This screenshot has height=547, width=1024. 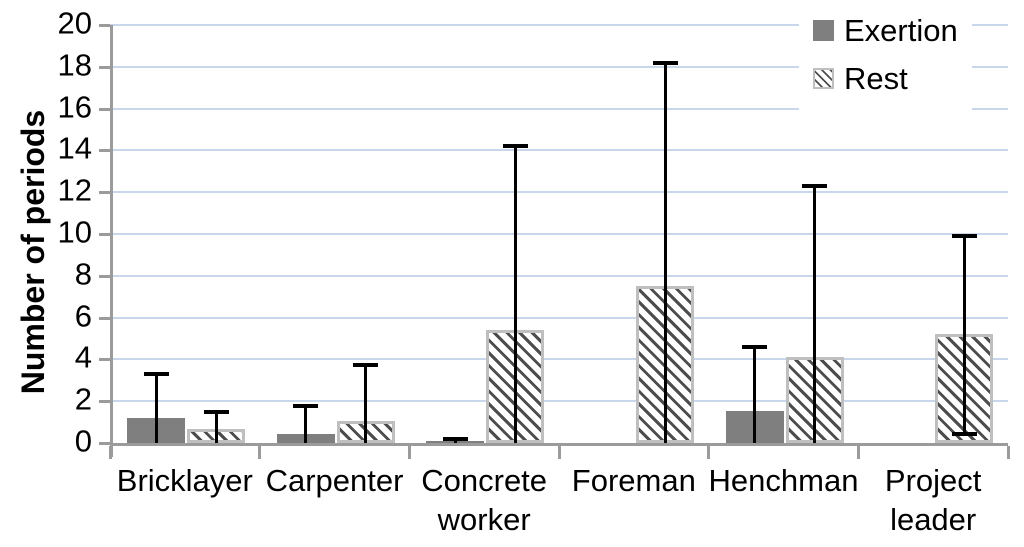 I want to click on legend: Exertion Rest, so click(x=885, y=61).